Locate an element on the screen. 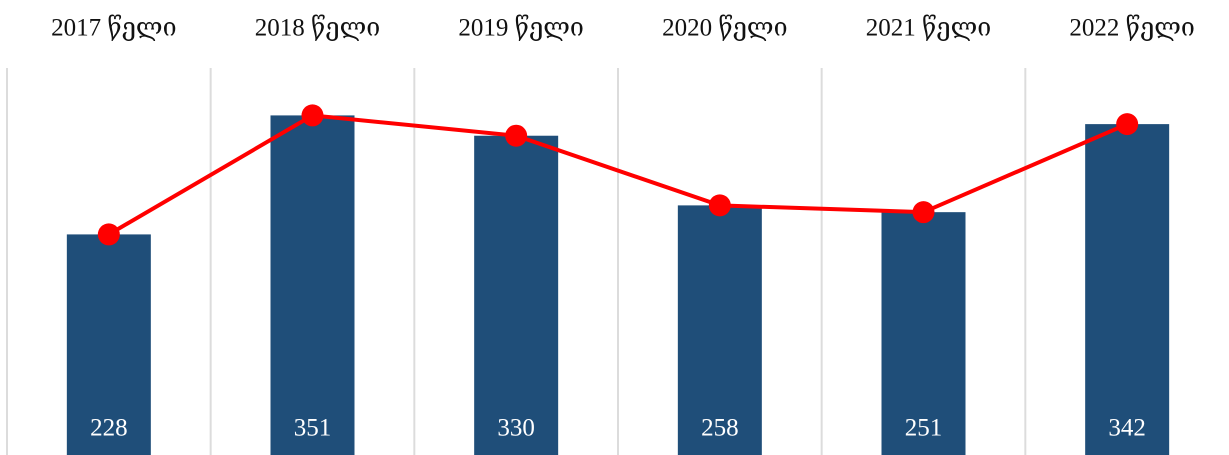 The height and width of the screenshot is (455, 1229). category-label: 2022 წელი is located at coordinates (1131, 28).